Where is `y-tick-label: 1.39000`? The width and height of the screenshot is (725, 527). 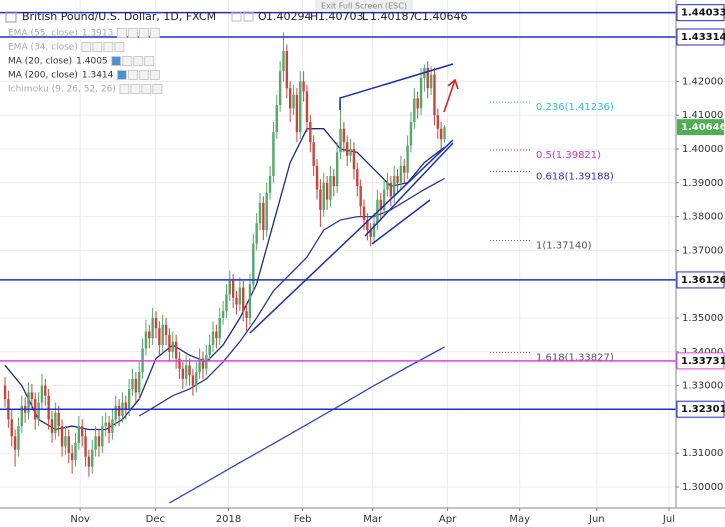
y-tick-label: 1.39000 is located at coordinates (702, 183).